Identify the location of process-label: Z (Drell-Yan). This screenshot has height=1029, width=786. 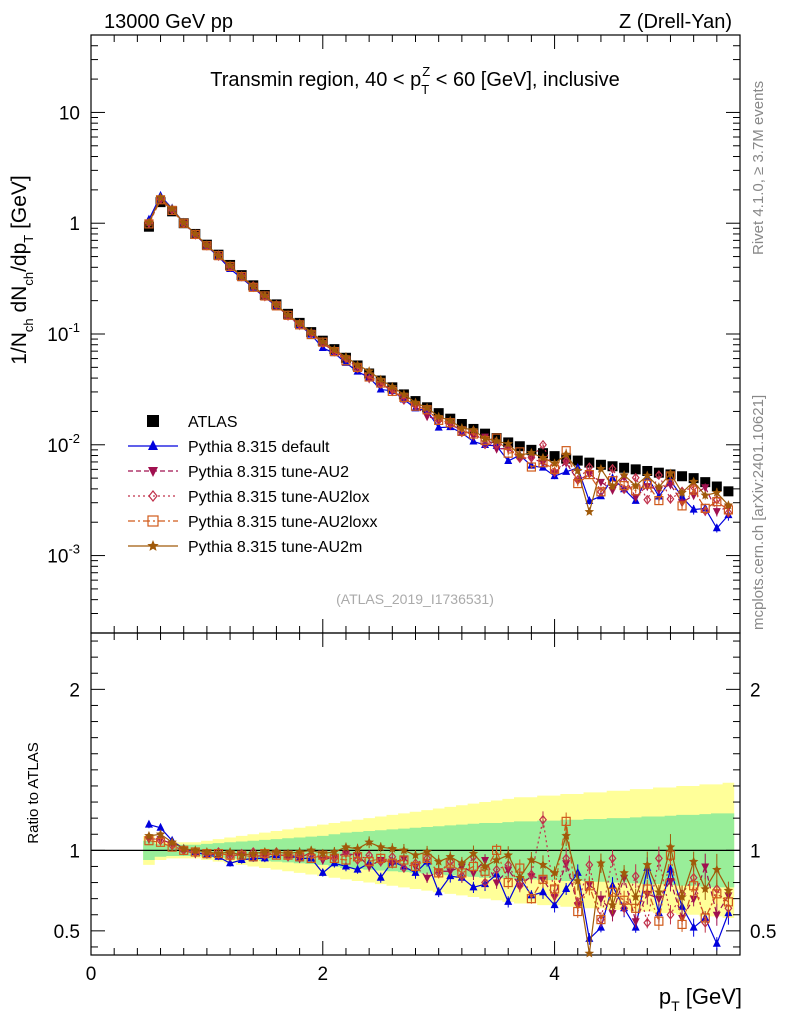
(675, 22).